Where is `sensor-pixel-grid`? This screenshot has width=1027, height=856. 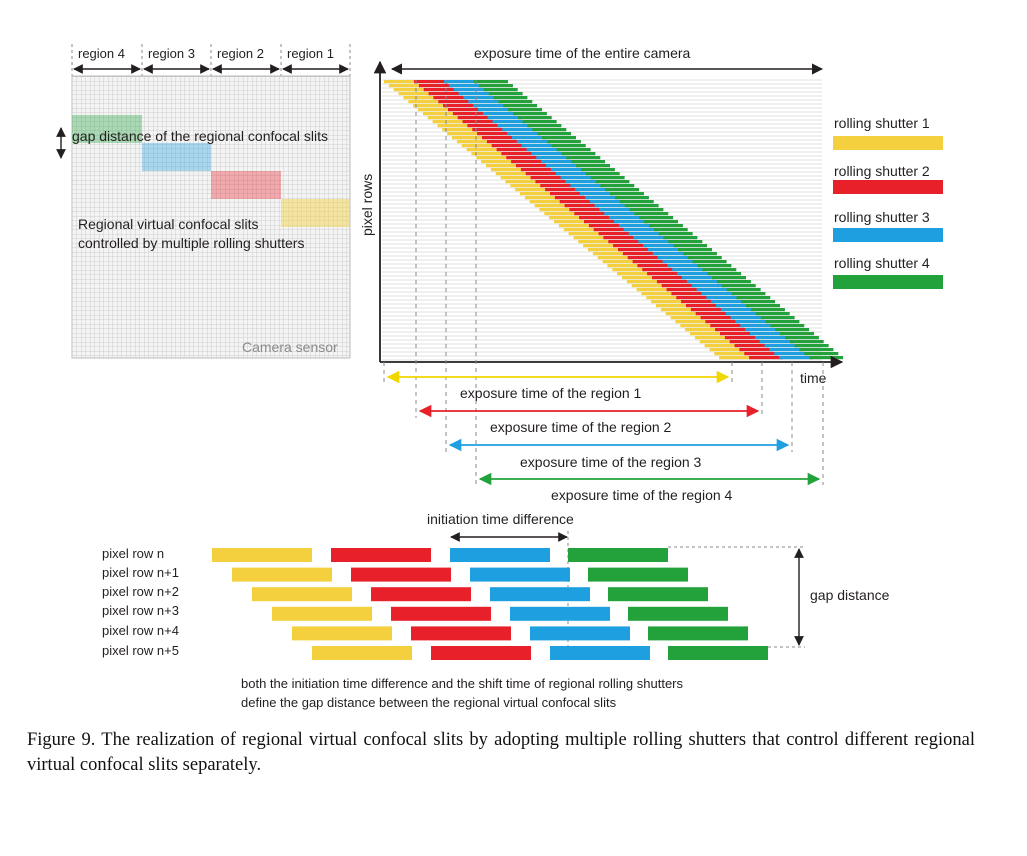 sensor-pixel-grid is located at coordinates (211, 217).